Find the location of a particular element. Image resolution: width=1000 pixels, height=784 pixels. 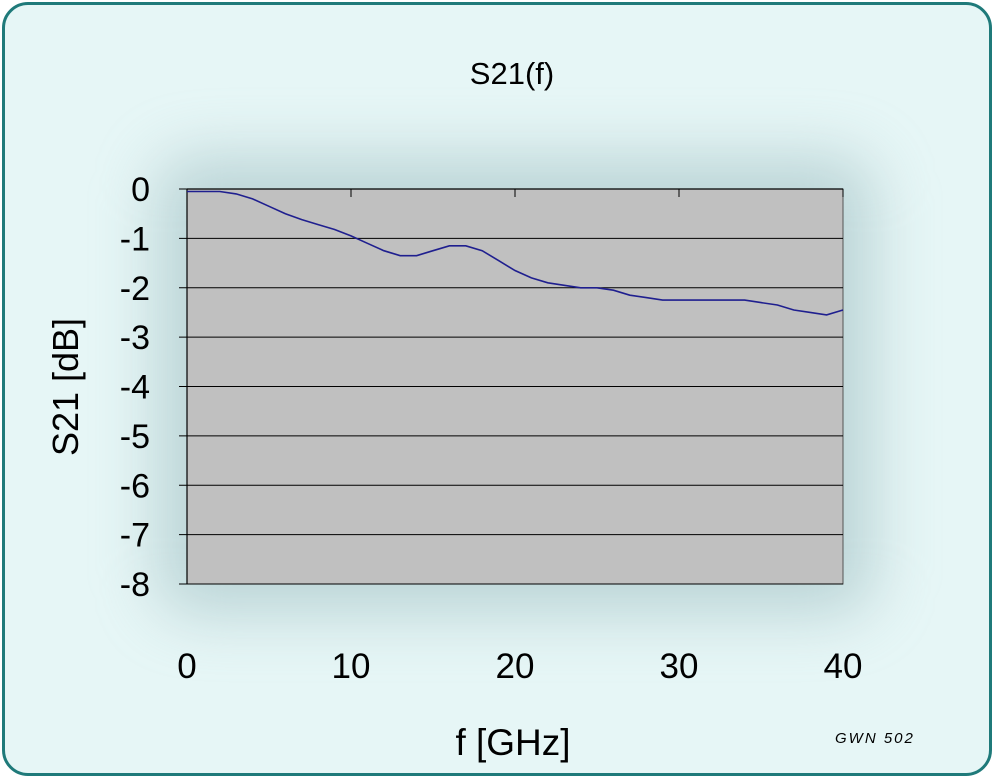

y-tick-label: -3 is located at coordinates (135, 338).